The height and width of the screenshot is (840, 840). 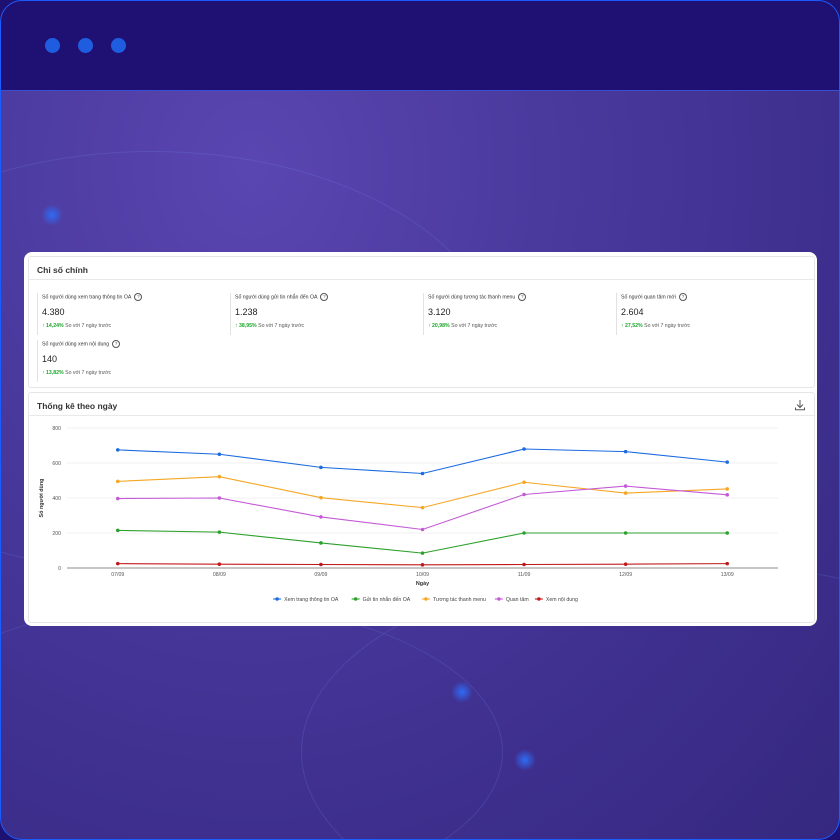 I want to click on y-tick-label: 0, so click(x=59, y=569).